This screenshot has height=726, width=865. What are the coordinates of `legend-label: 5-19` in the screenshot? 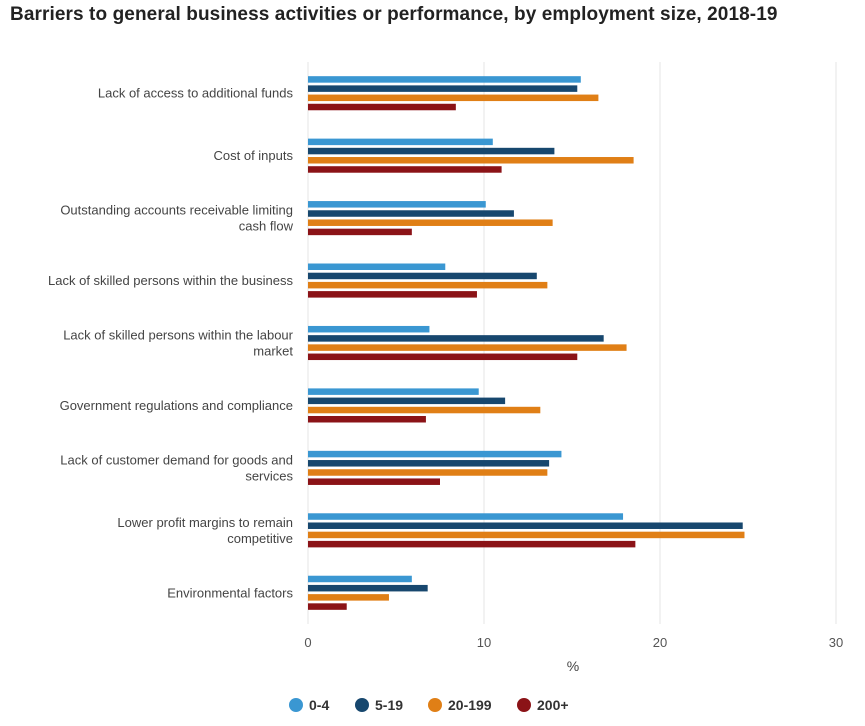 It's located at (389, 705).